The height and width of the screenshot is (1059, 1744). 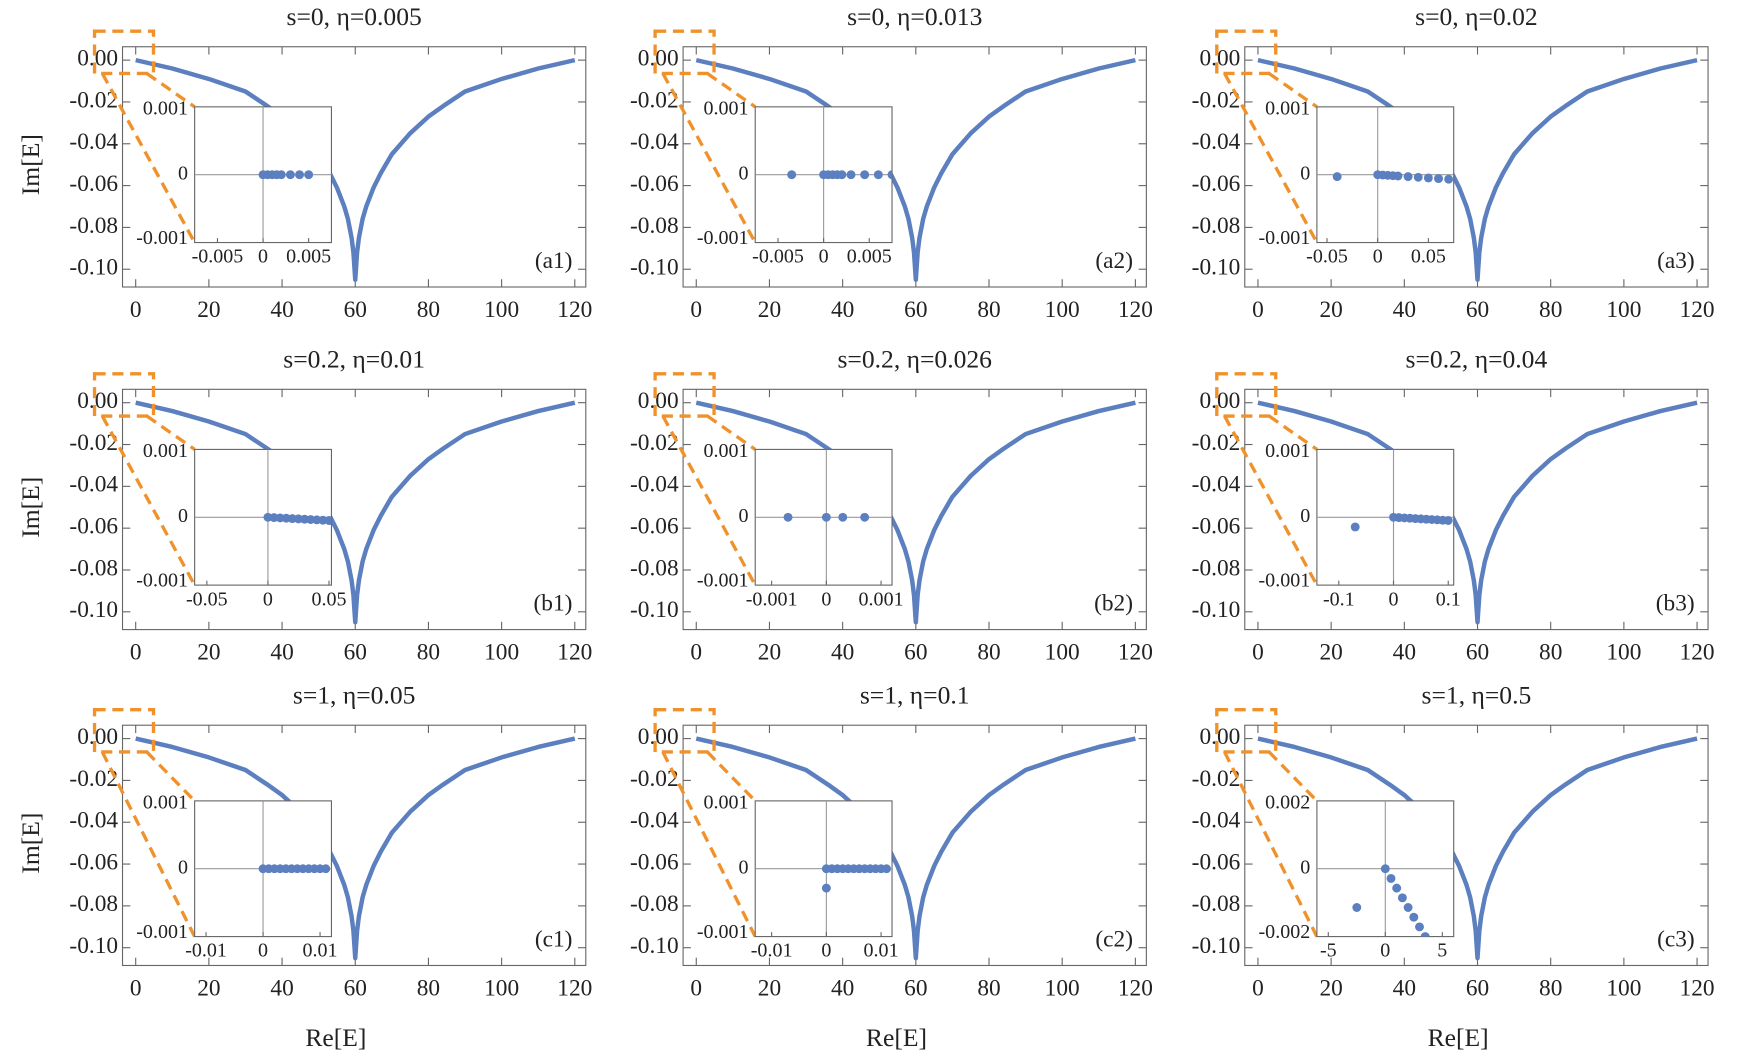 What do you see at coordinates (1477, 358) in the screenshot?
I see `panel-title: s=0.2, η=0.04` at bounding box center [1477, 358].